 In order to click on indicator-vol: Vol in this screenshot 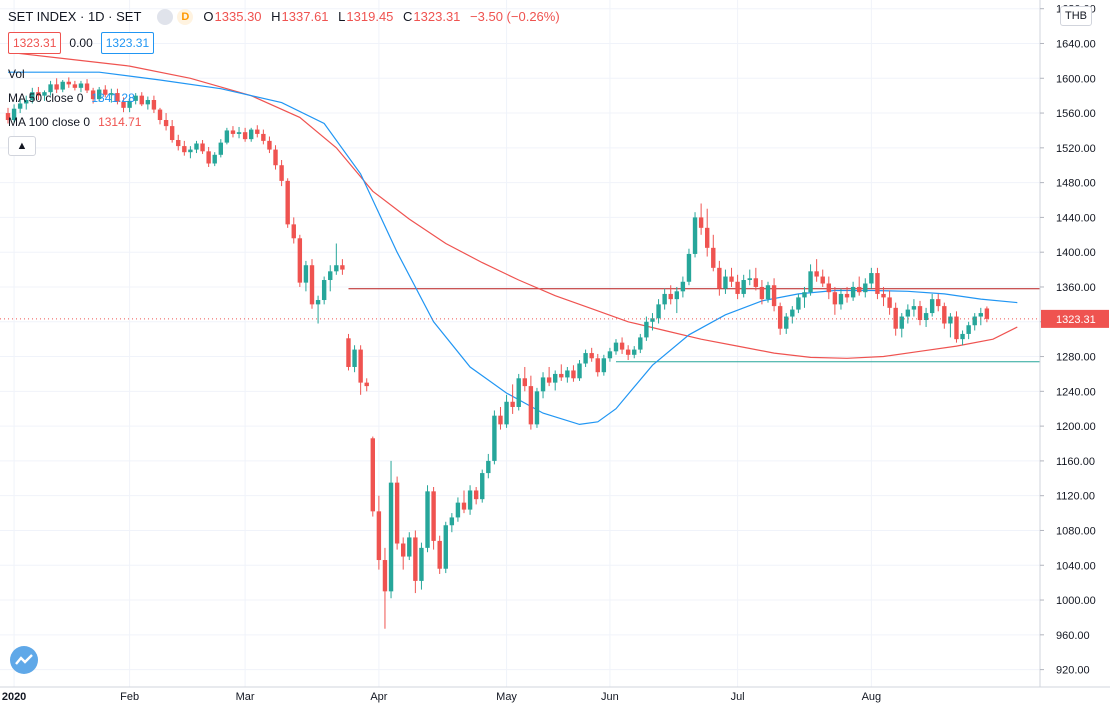, I will do `click(287, 74)`.